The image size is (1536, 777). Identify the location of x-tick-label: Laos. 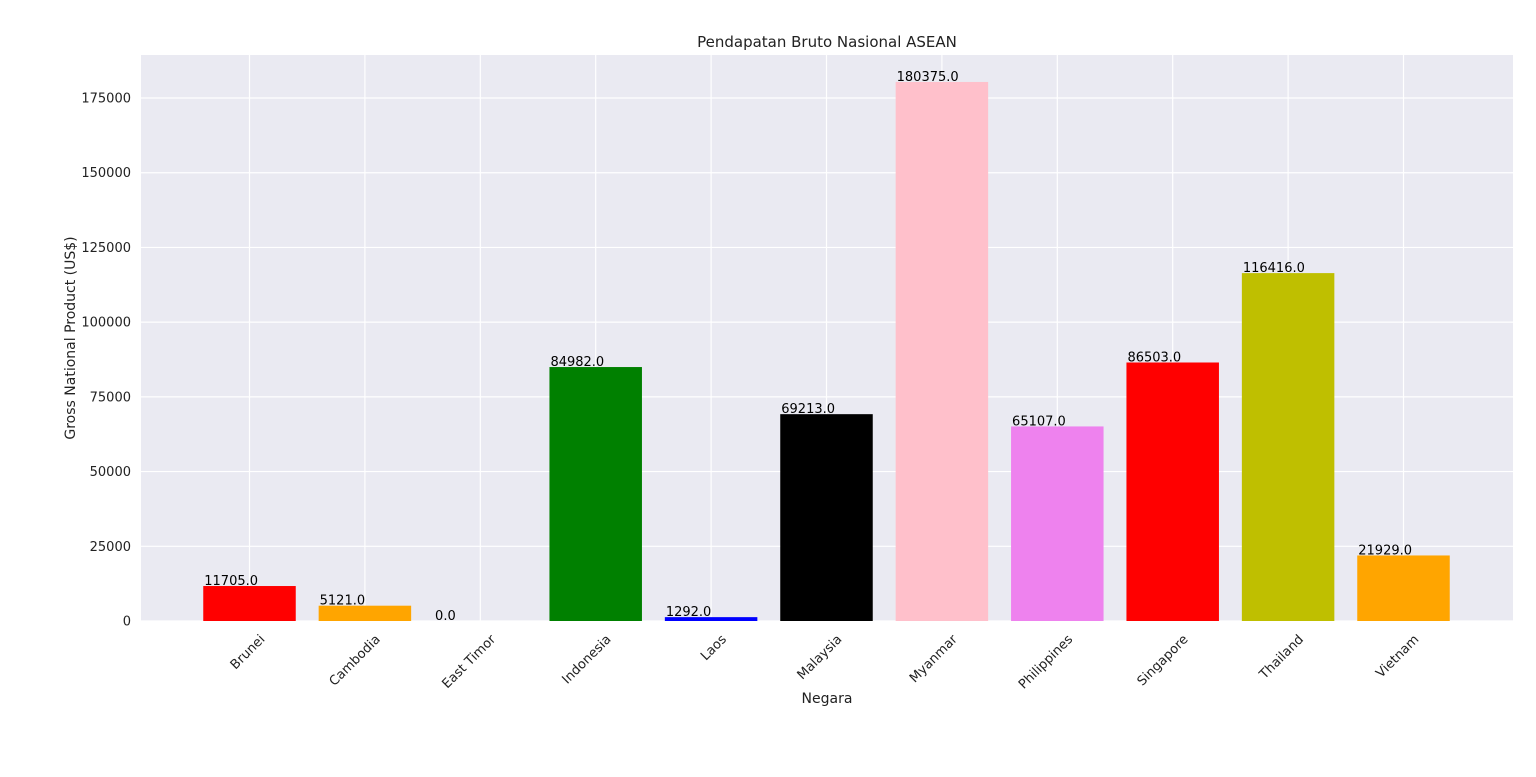
(714, 648).